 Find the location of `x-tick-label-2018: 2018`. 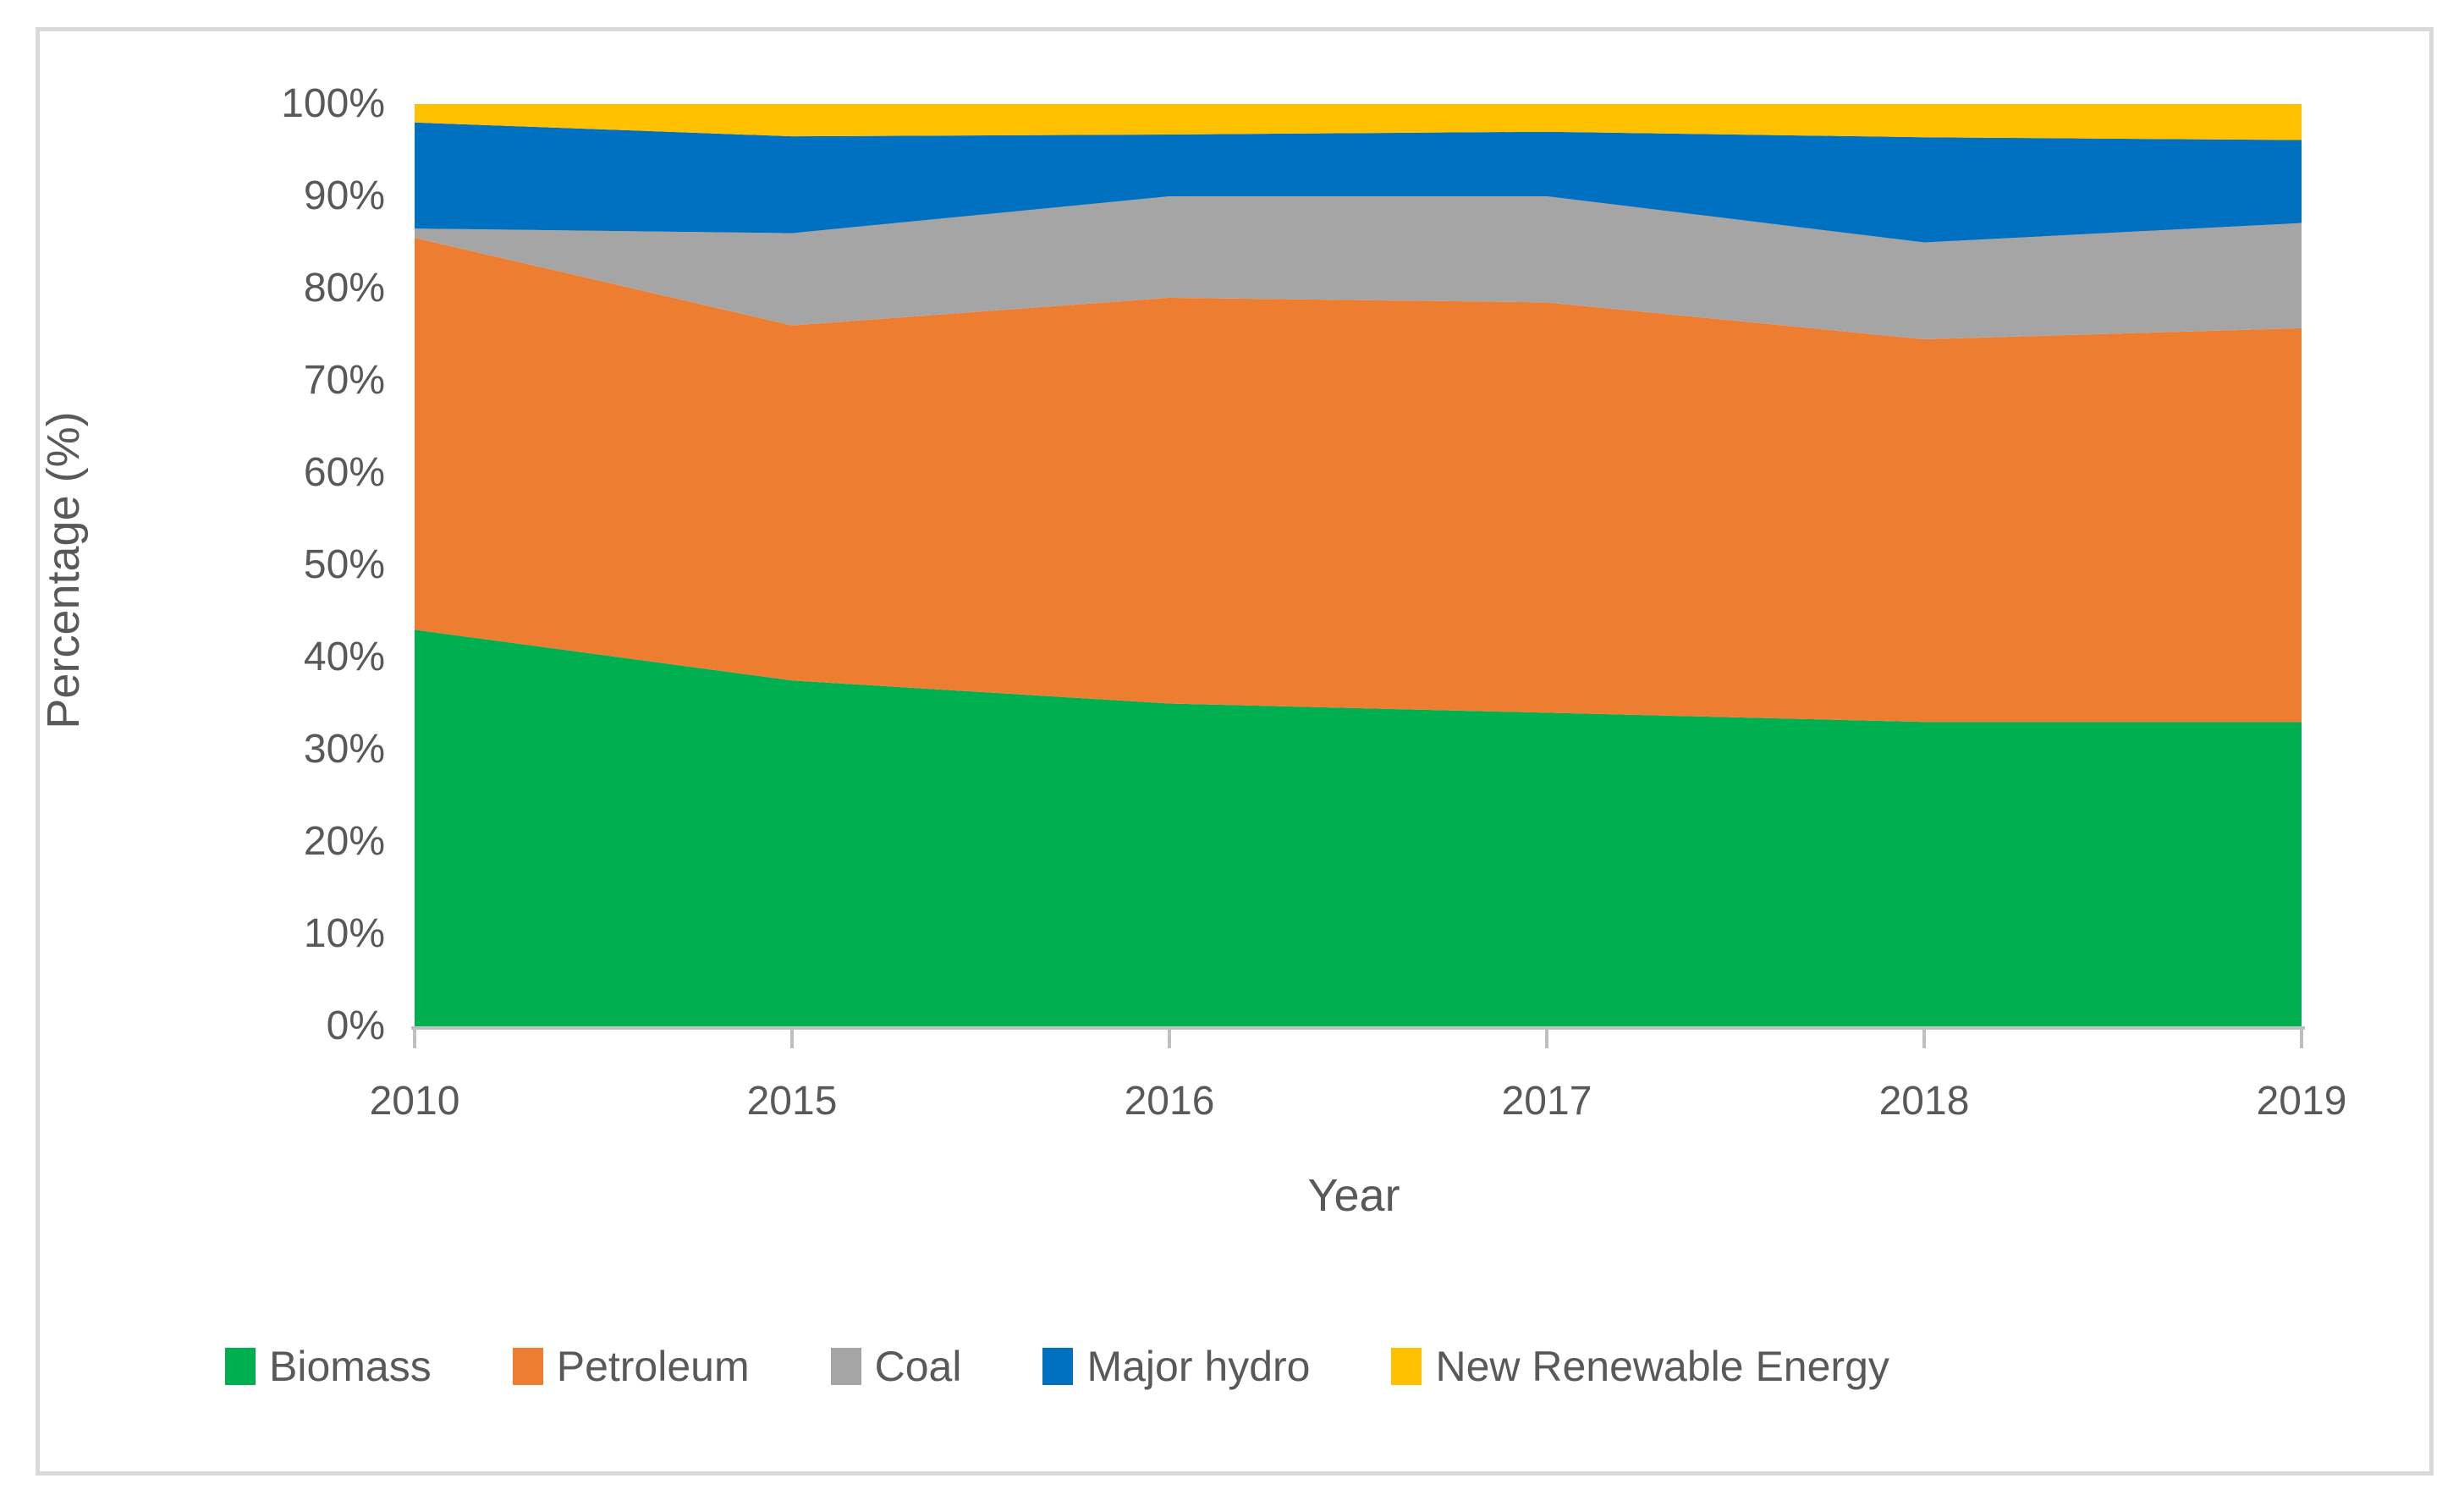

x-tick-label-2018: 2018 is located at coordinates (1924, 1101).